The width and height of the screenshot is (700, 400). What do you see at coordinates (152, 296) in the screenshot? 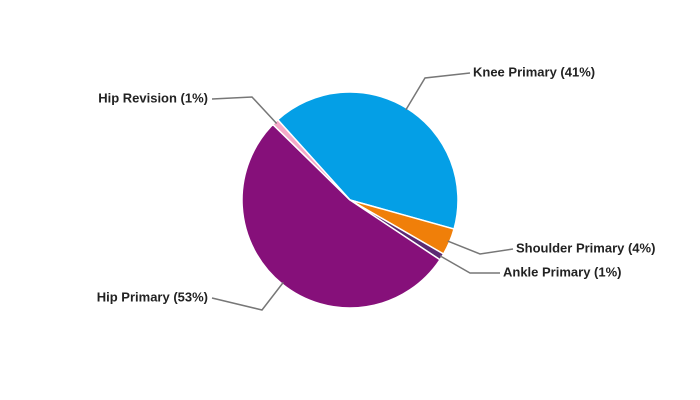
I see `data-label: Hip Primary (53%)` at bounding box center [152, 296].